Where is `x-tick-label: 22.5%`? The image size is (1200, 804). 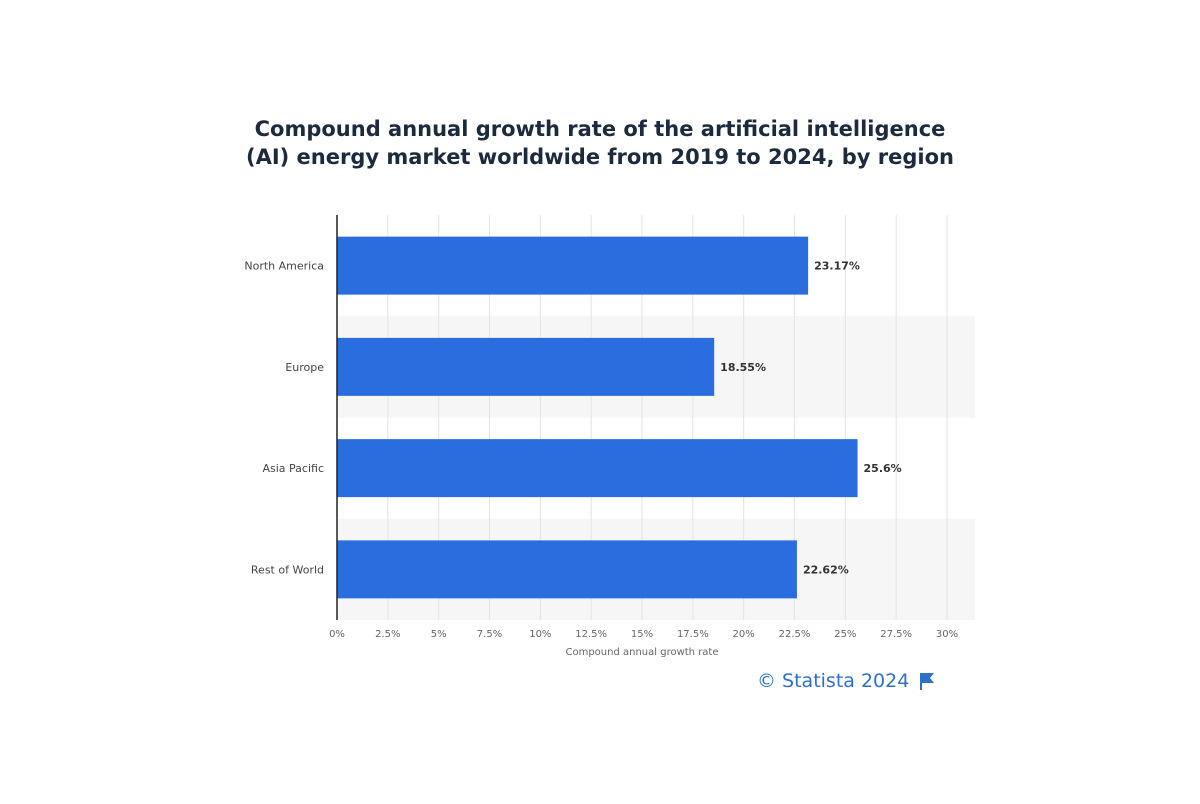
x-tick-label: 22.5% is located at coordinates (795, 634).